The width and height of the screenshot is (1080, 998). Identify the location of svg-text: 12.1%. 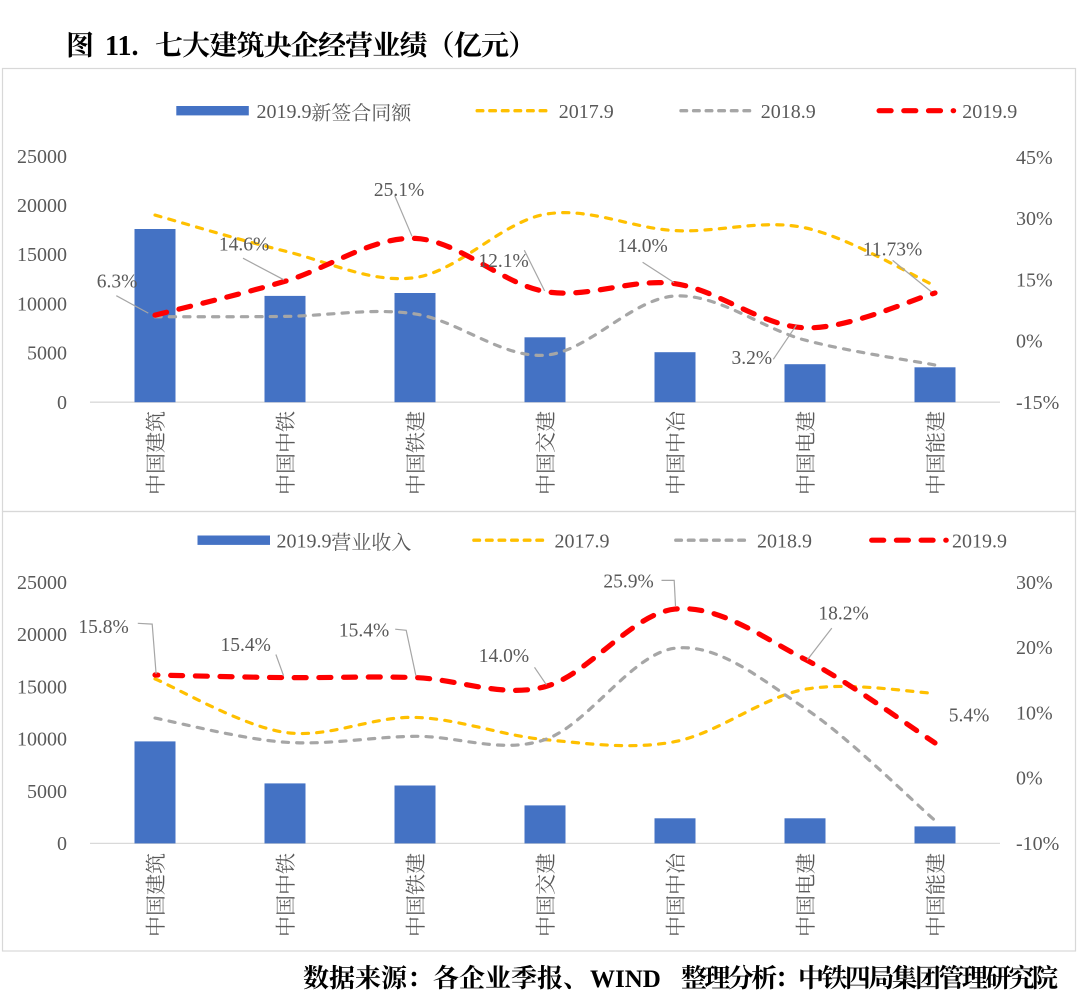
(503, 261).